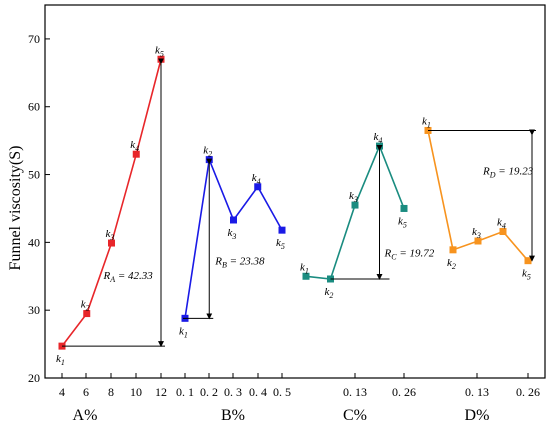 This screenshot has height=430, width=550. What do you see at coordinates (34, 310) in the screenshot?
I see `y-tick-label: 30` at bounding box center [34, 310].